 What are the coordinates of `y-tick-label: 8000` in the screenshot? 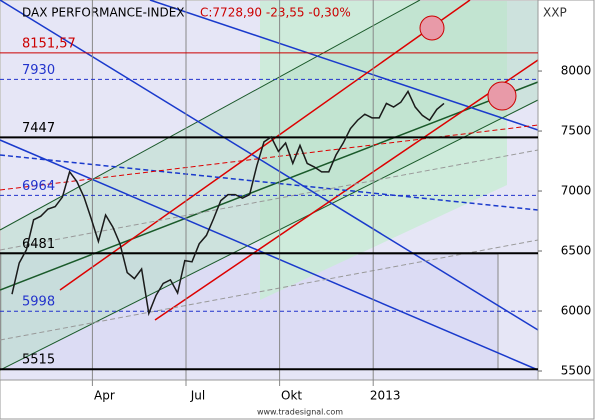 It's located at (576, 71).